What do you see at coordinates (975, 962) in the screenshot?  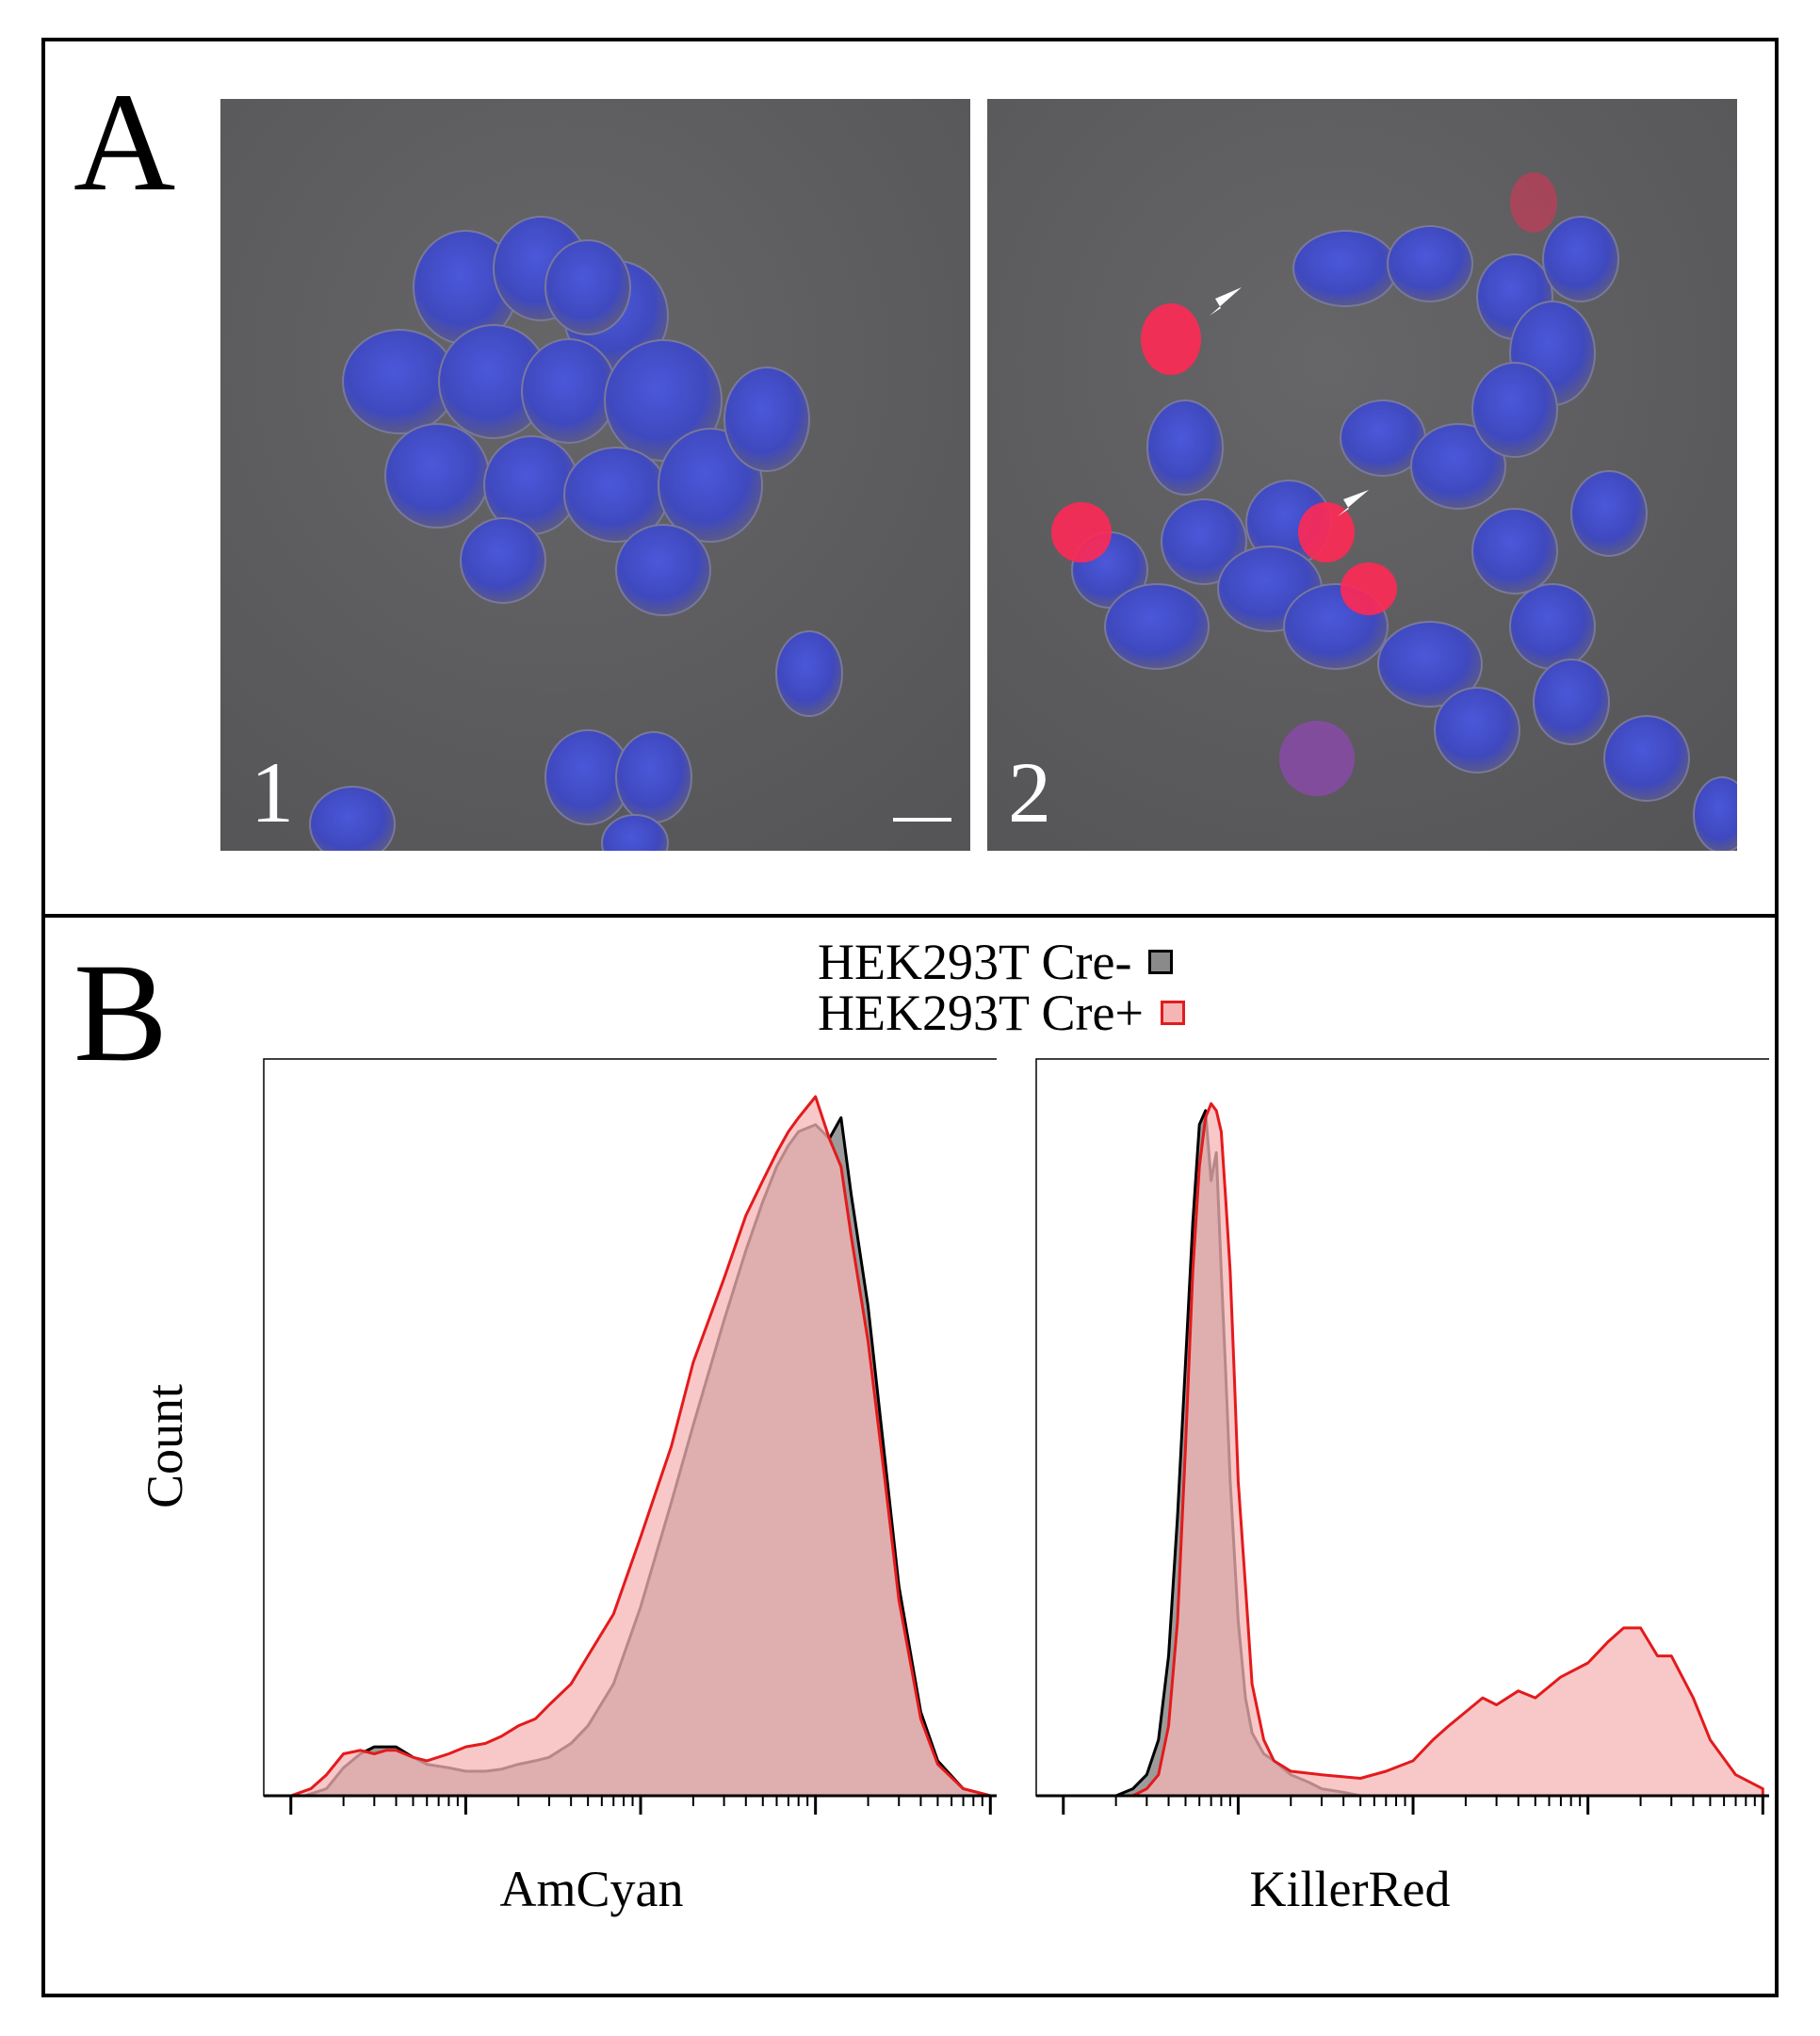 I see `legend-label: HEK293T Cre-` at bounding box center [975, 962].